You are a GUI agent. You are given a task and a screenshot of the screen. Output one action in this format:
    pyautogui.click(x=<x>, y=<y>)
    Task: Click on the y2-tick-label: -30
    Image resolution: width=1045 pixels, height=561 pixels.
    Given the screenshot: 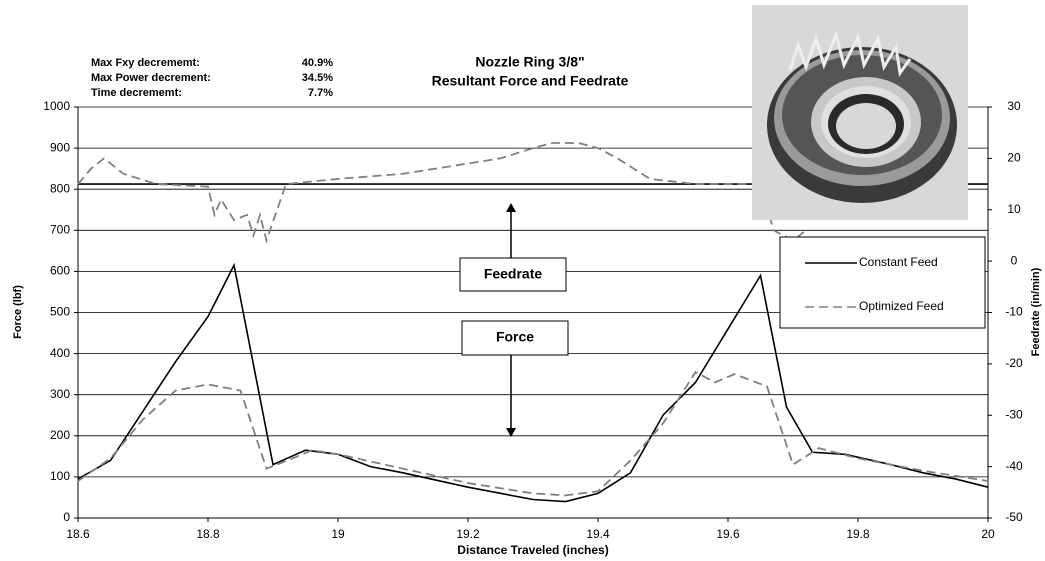 What is the action you would take?
    pyautogui.click(x=1014, y=414)
    